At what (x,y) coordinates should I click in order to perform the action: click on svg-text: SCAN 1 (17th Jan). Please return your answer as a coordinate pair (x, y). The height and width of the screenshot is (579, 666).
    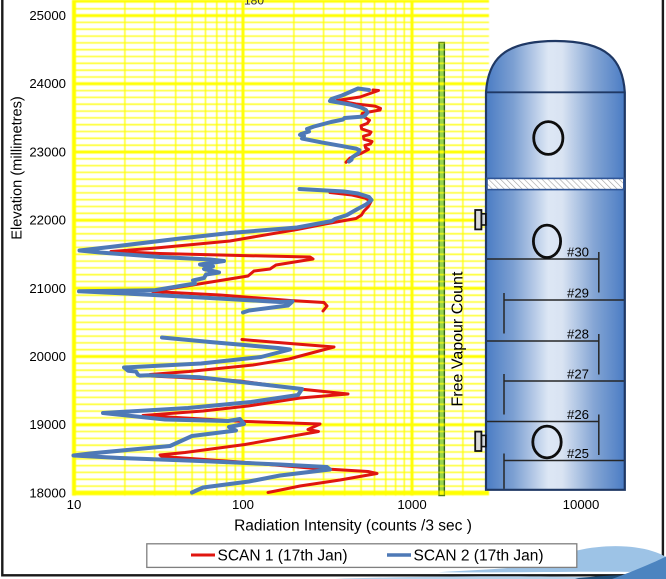
    Looking at the image, I should click on (283, 556).